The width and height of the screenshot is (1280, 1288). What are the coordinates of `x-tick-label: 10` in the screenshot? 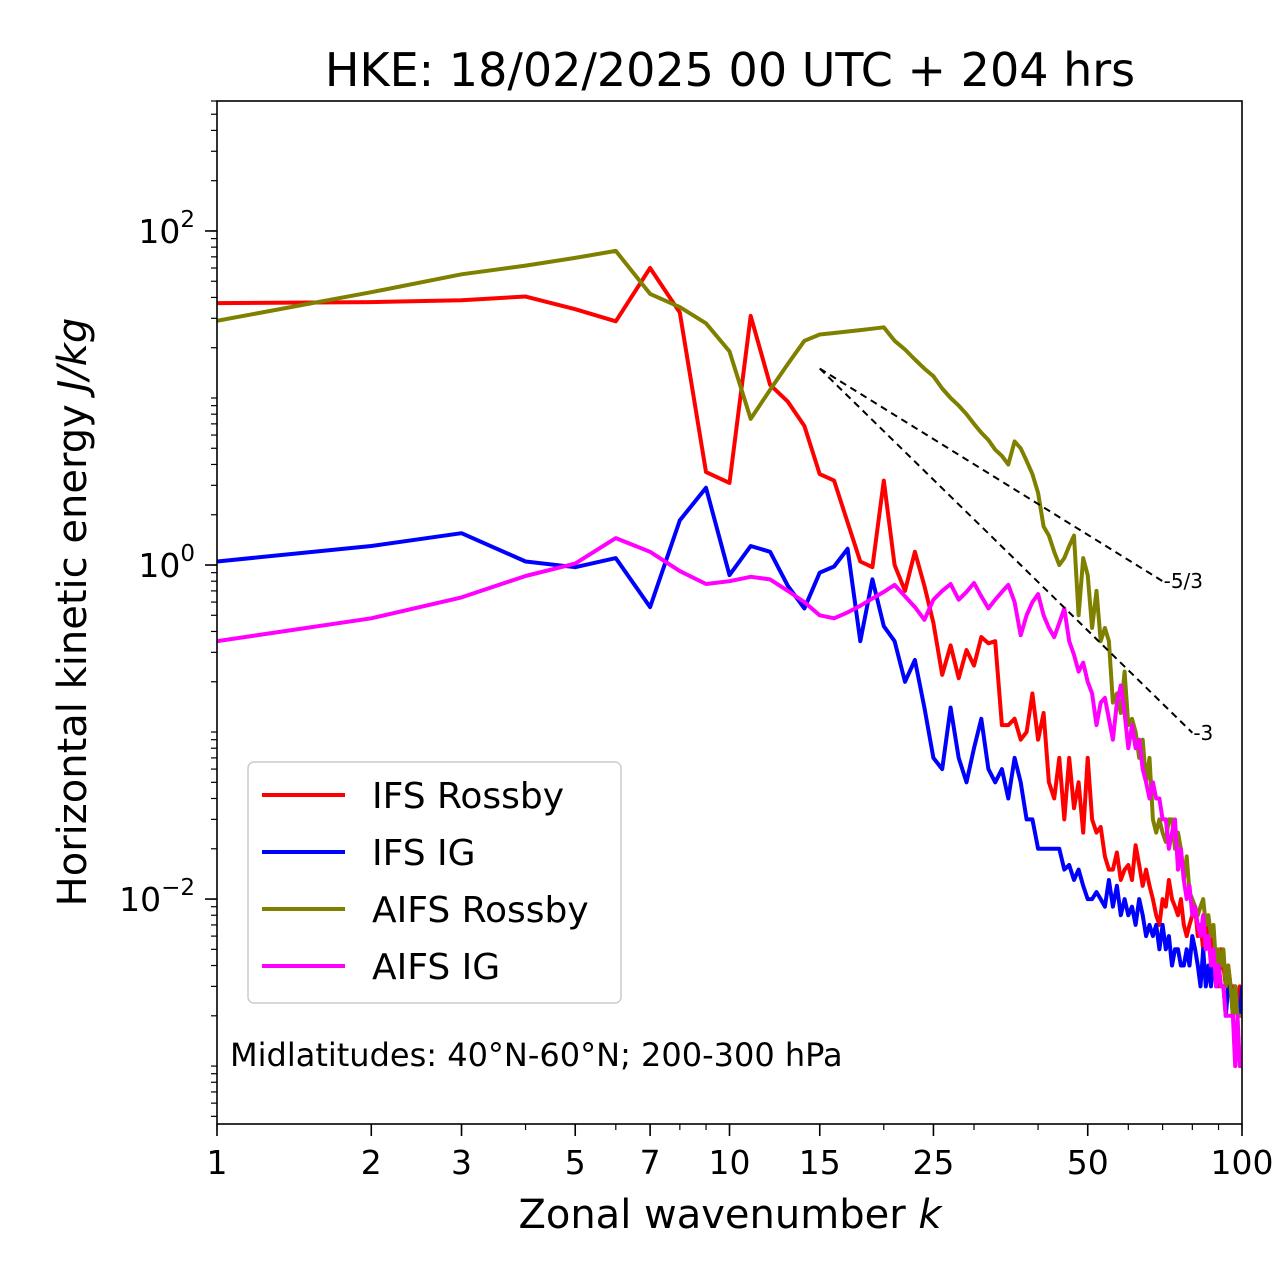 It's located at (730, 1162).